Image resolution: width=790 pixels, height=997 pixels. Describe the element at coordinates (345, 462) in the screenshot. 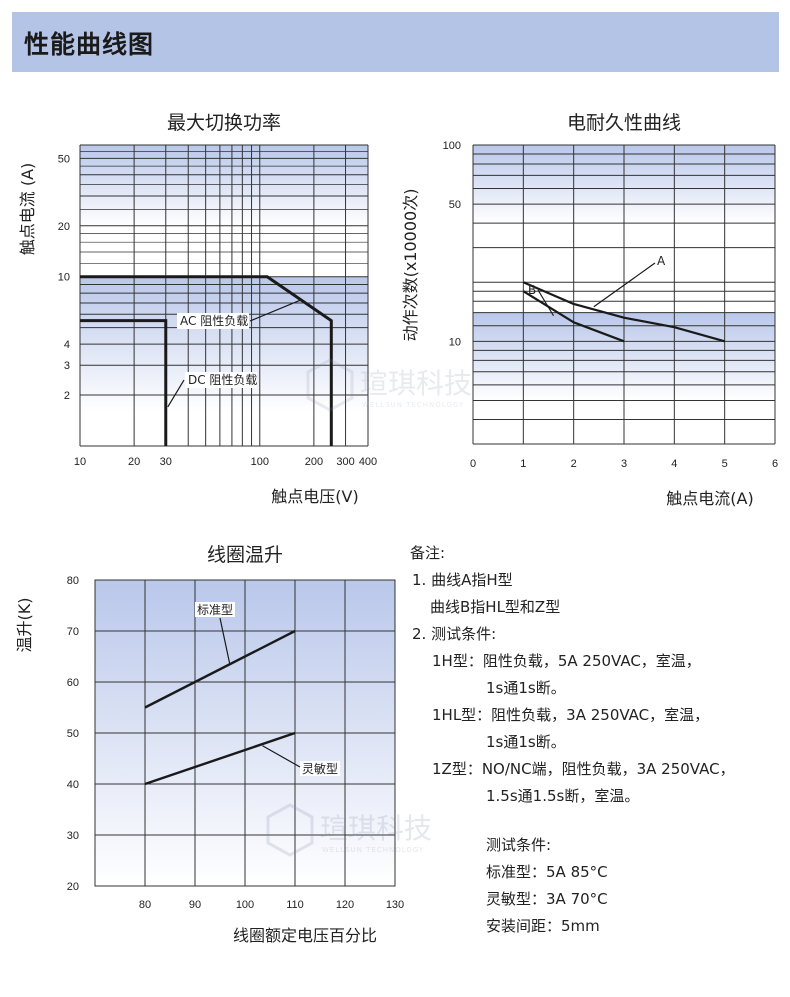

I see `x-tick-label: 300` at that location.